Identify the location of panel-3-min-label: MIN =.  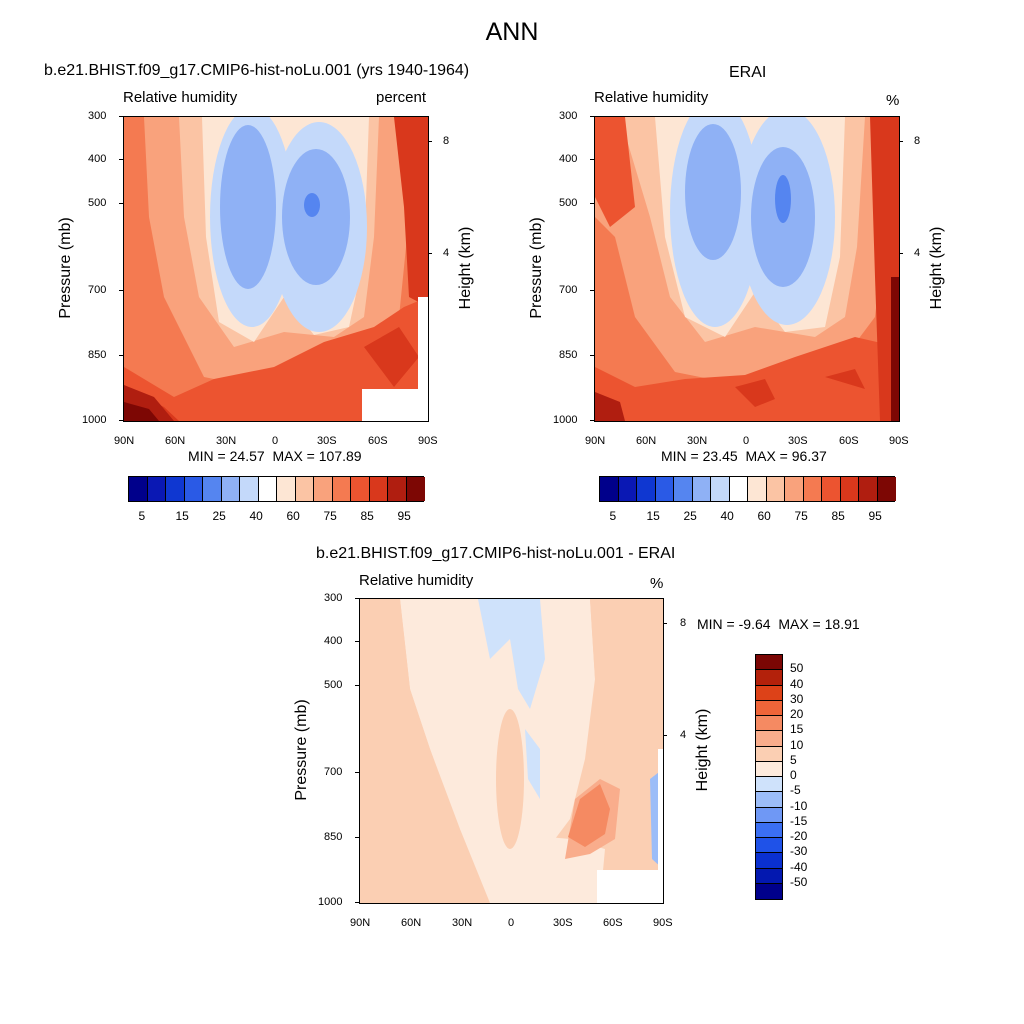
(716, 624).